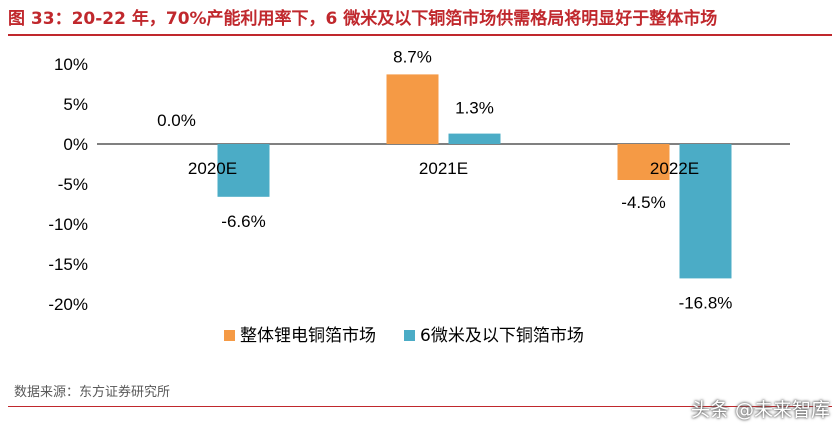  Describe the element at coordinates (308, 336) in the screenshot. I see `legend-label-1: 整体锂电铜箔市场` at that location.